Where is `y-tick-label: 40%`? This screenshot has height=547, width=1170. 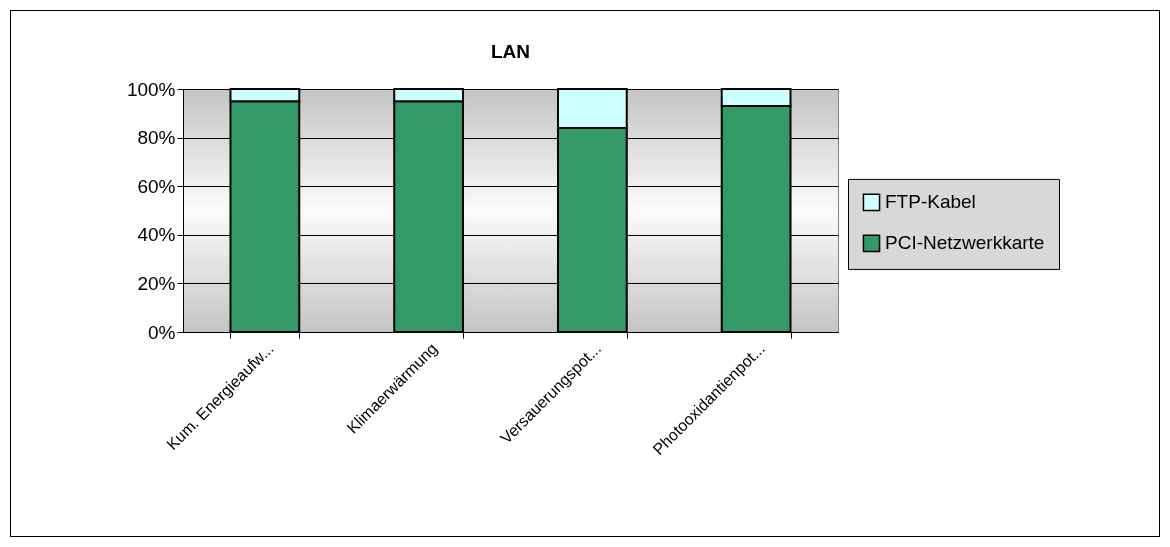 y-tick-label: 40% is located at coordinates (156, 235).